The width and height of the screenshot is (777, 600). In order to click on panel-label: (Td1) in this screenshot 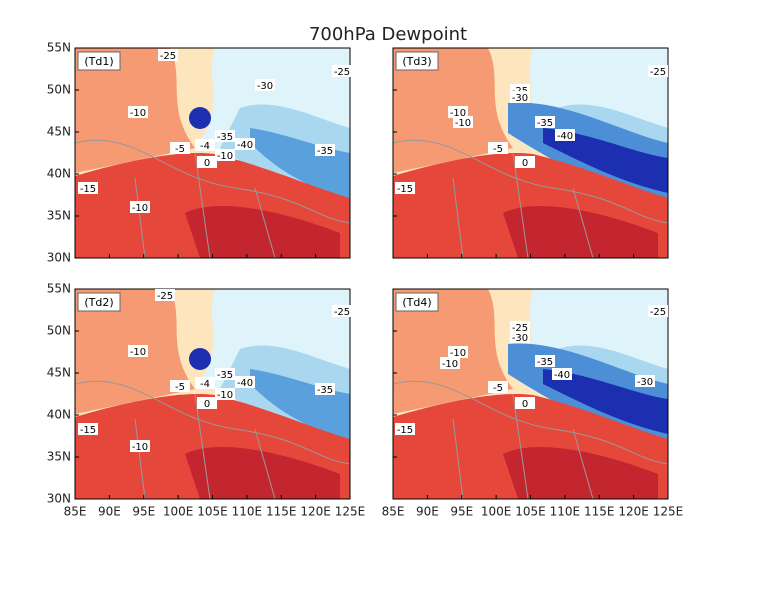, I will do `click(98, 61)`.